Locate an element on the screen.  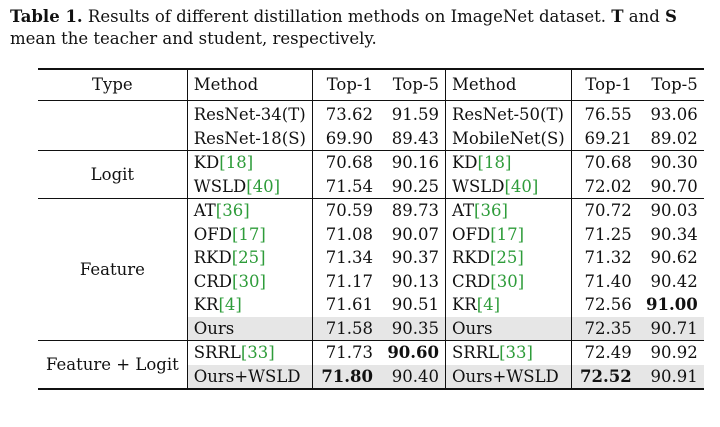
method-name: SRRL is located at coordinates (217, 352).